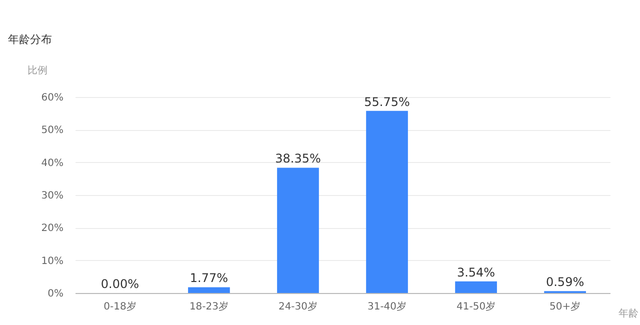  Describe the element at coordinates (52, 261) in the screenshot. I see `y-tick-label: 10%` at that location.